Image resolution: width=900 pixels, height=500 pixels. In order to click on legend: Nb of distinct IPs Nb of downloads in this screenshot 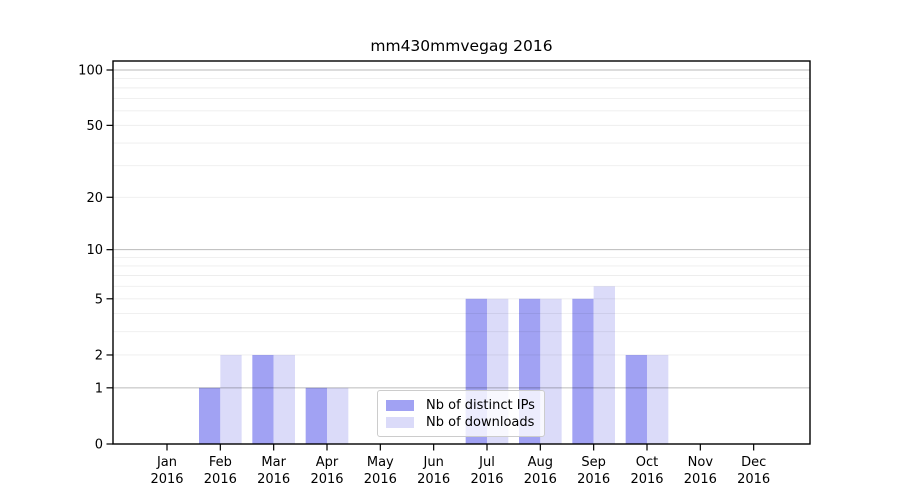, I will do `click(461, 413)`.